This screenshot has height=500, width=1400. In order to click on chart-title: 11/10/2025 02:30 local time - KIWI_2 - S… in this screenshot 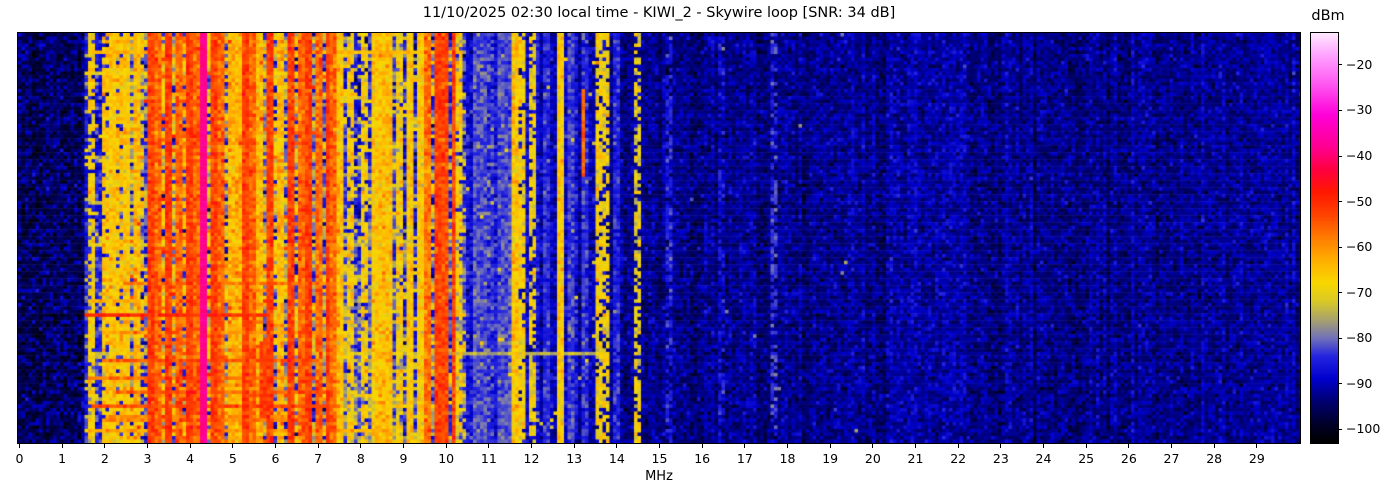, I will do `click(659, 13)`.